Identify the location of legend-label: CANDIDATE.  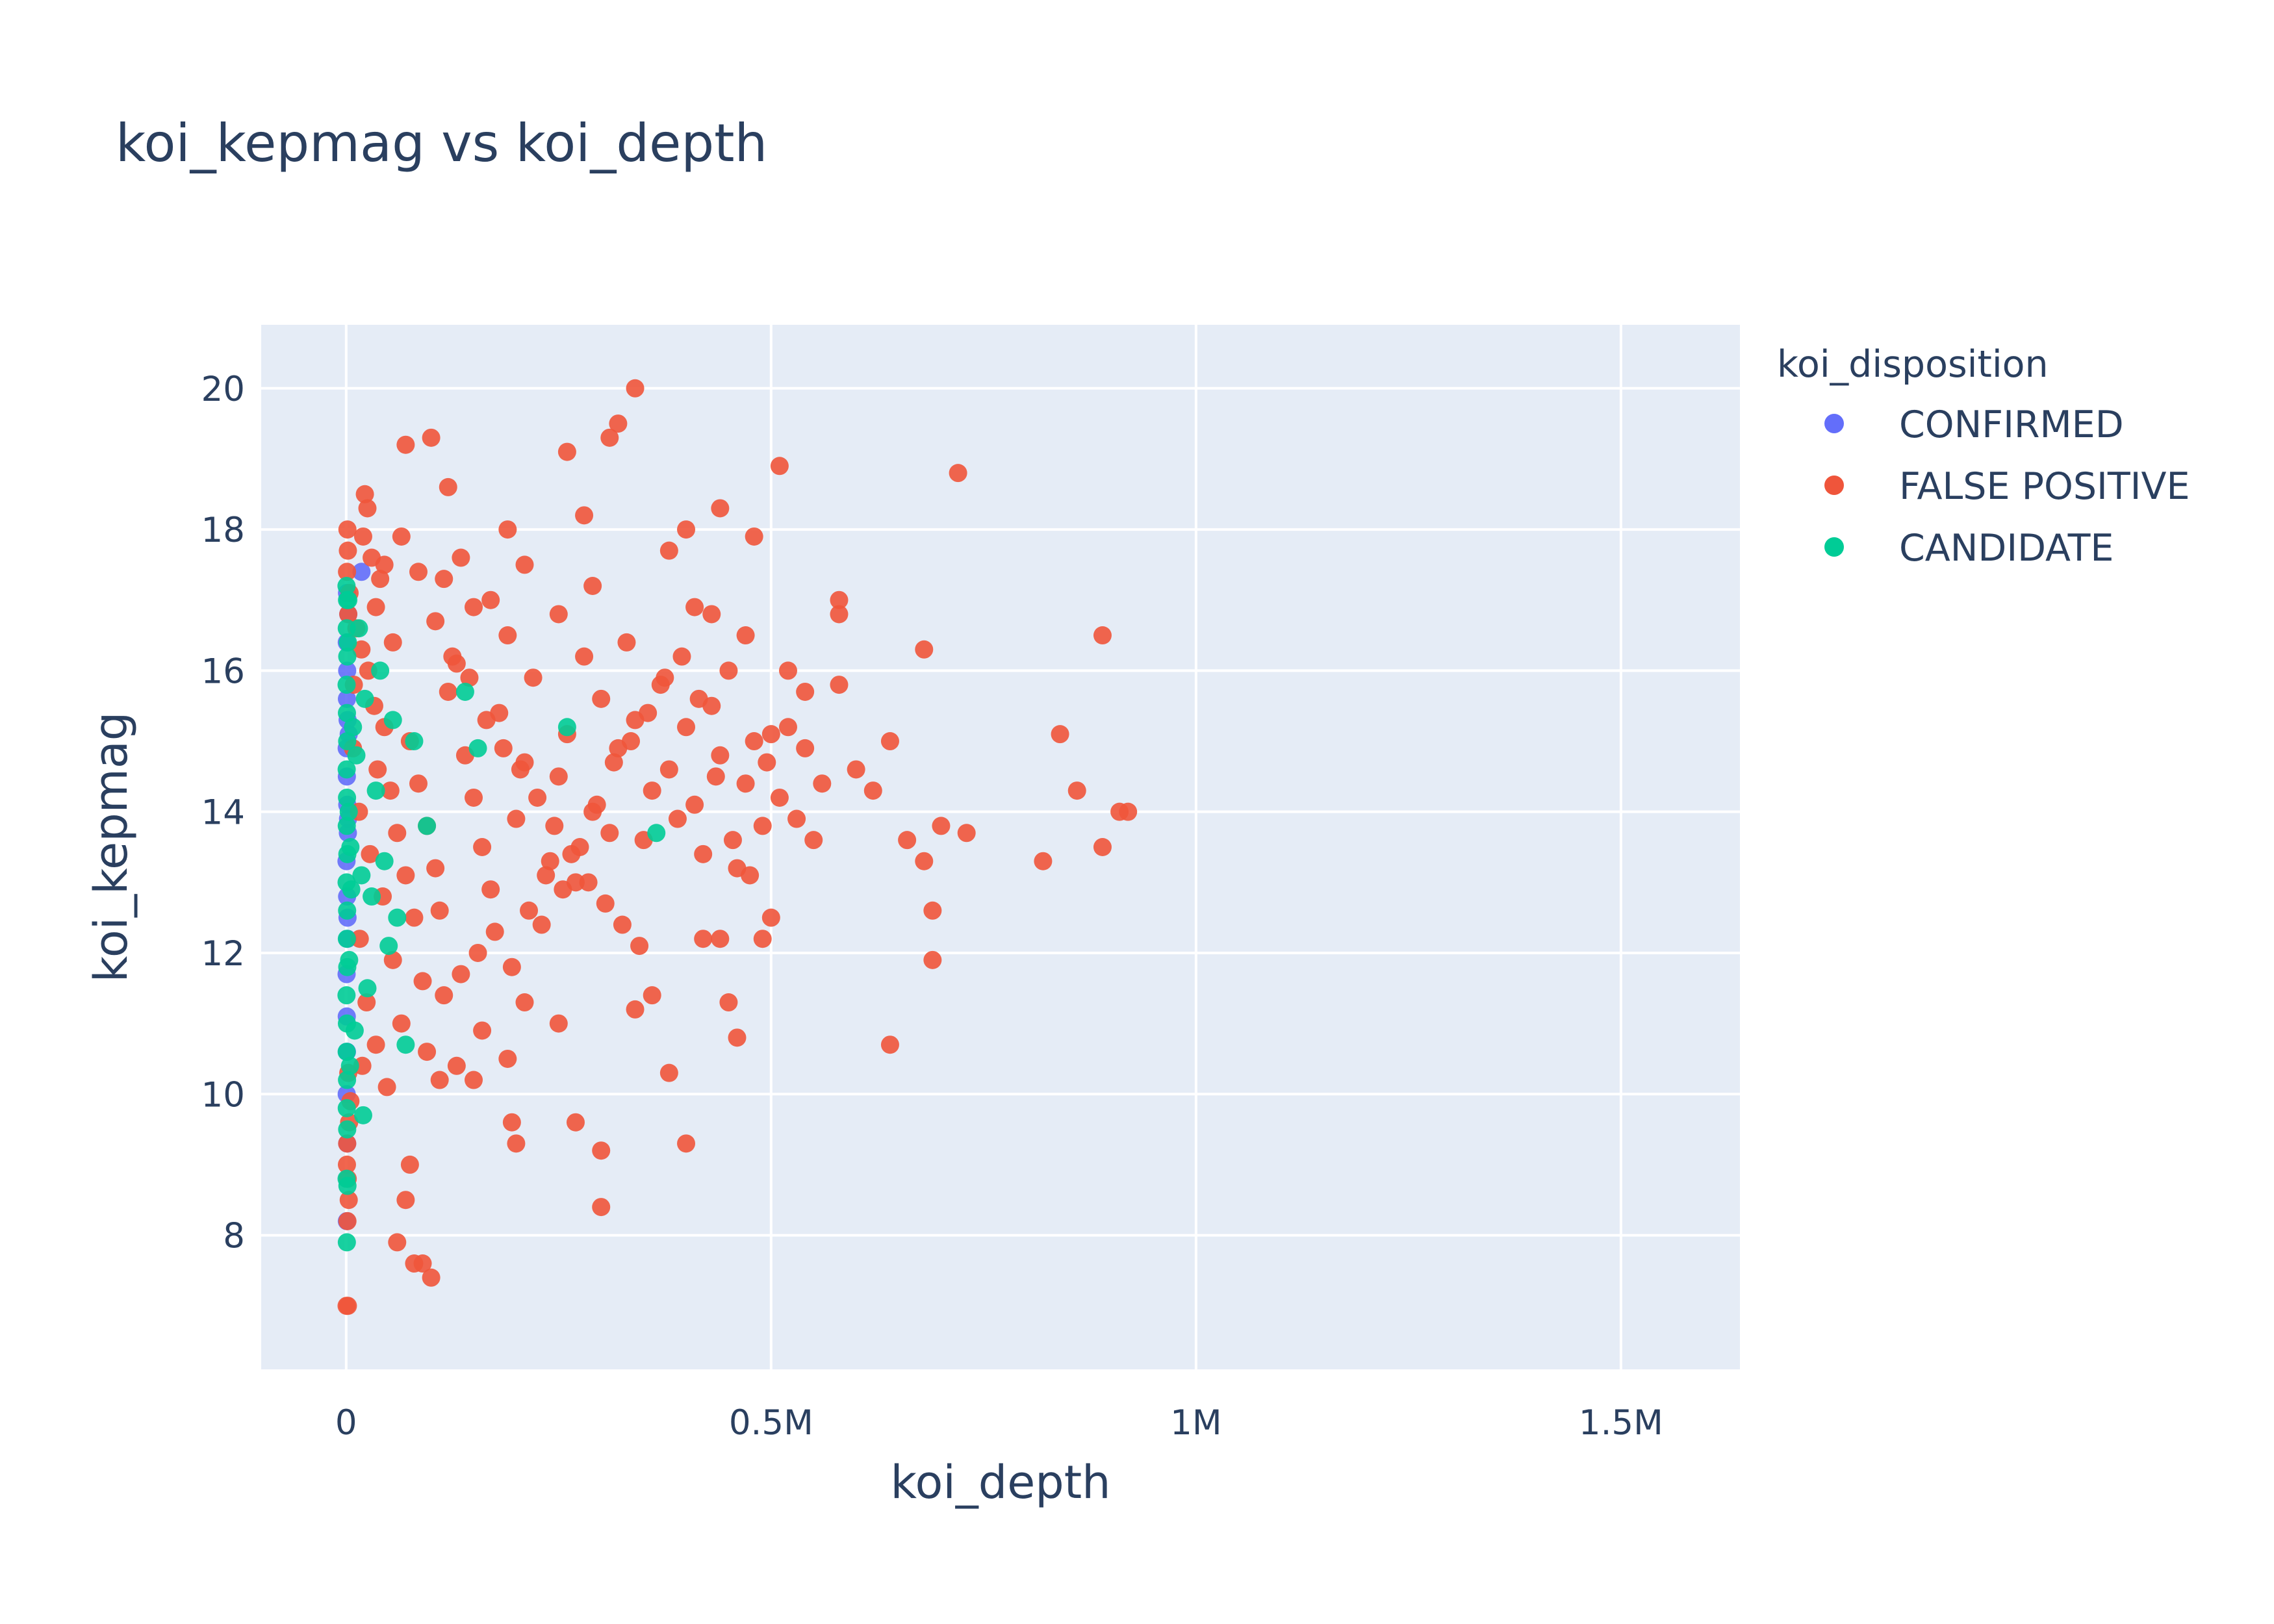
(2006, 548).